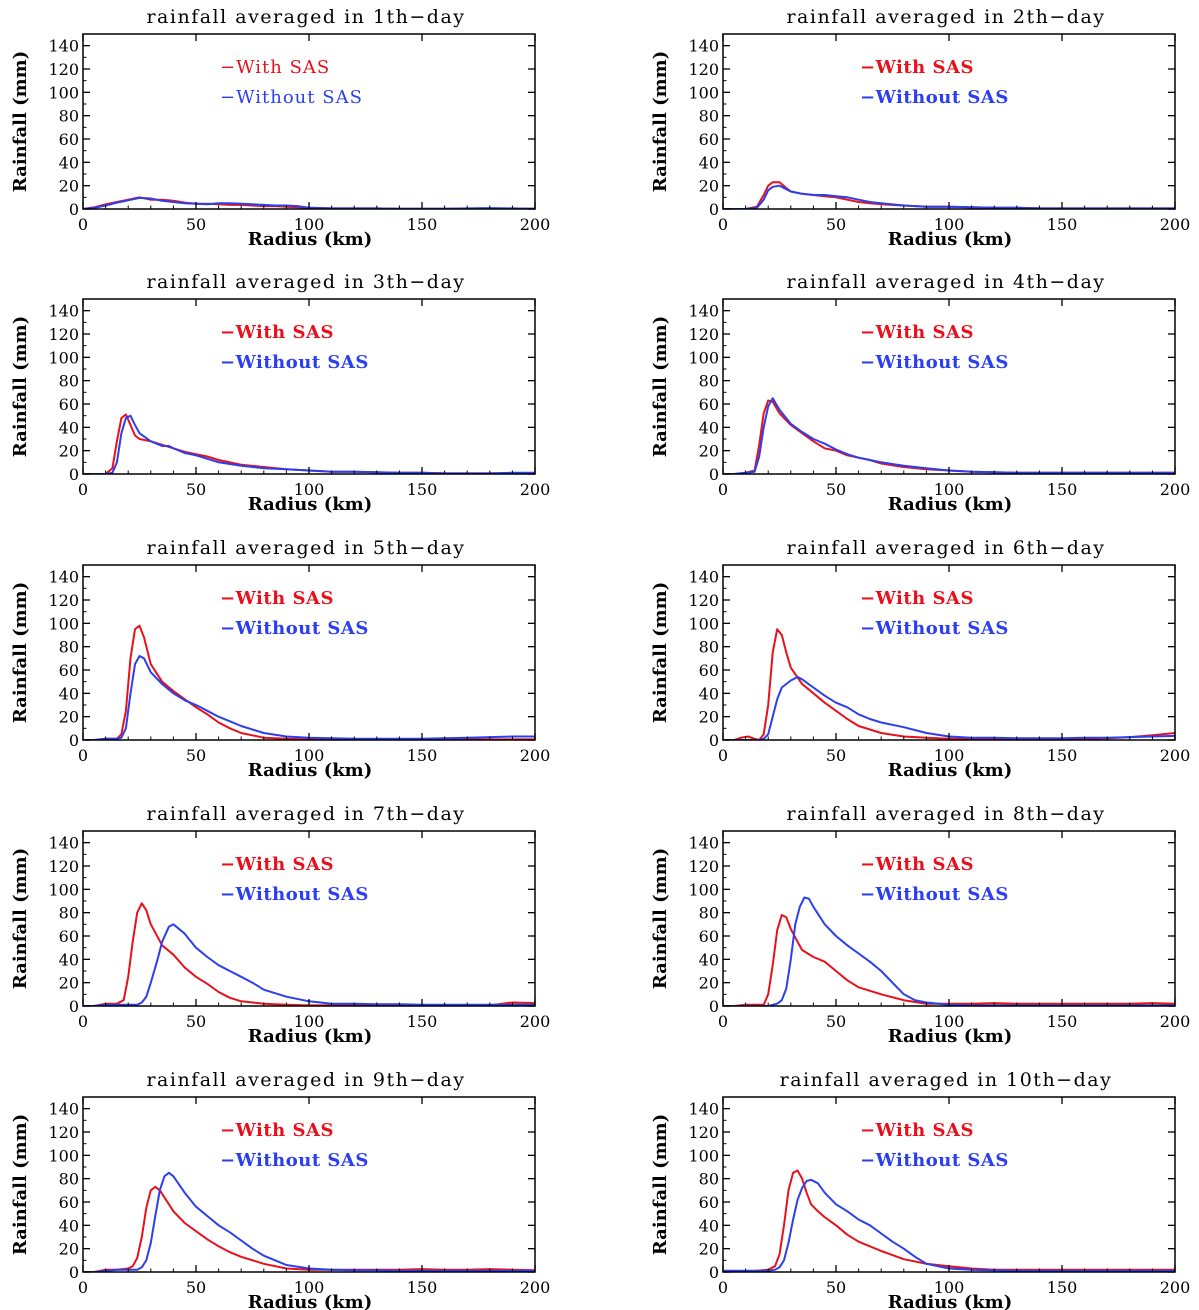 Image resolution: width=1199 pixels, height=1310 pixels. What do you see at coordinates (945, 282) in the screenshot?
I see `chart-title: rainfall averaged in 4th−day` at bounding box center [945, 282].